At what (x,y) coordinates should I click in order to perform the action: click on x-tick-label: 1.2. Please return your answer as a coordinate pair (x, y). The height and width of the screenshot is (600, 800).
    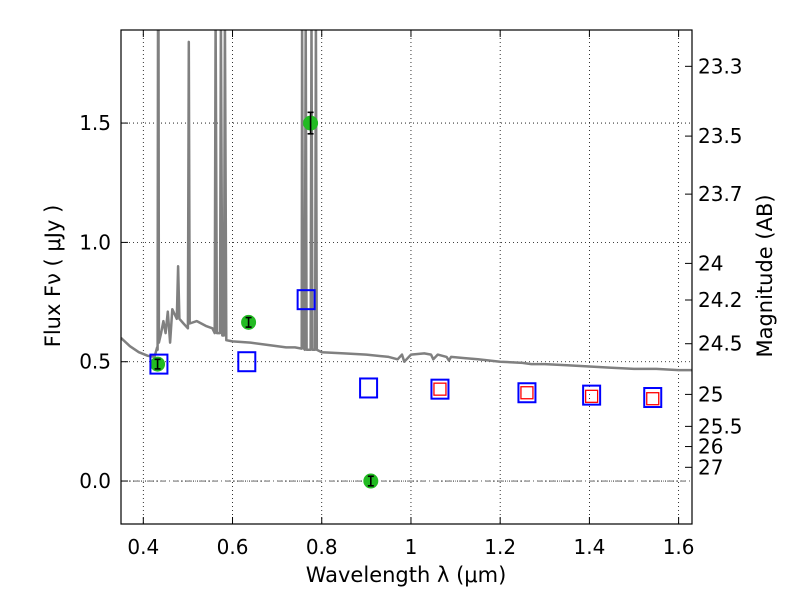
    Looking at the image, I should click on (500, 547).